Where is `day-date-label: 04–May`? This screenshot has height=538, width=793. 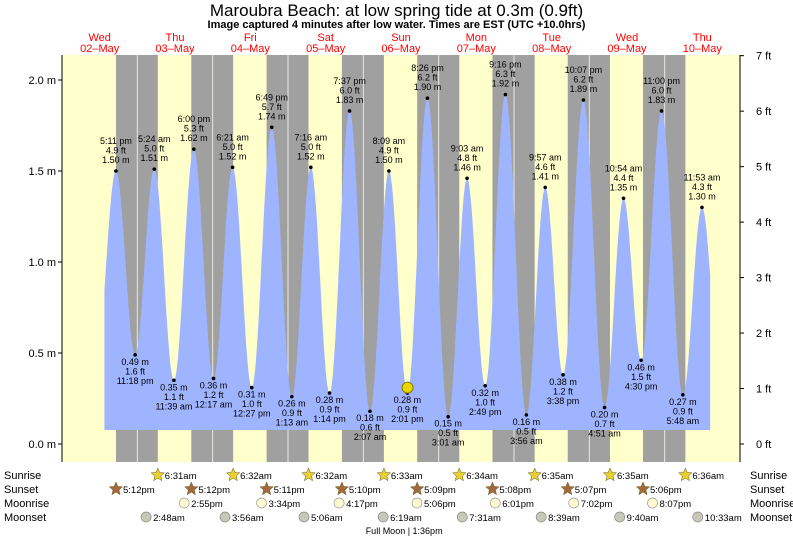 day-date-label: 04–May is located at coordinates (251, 49).